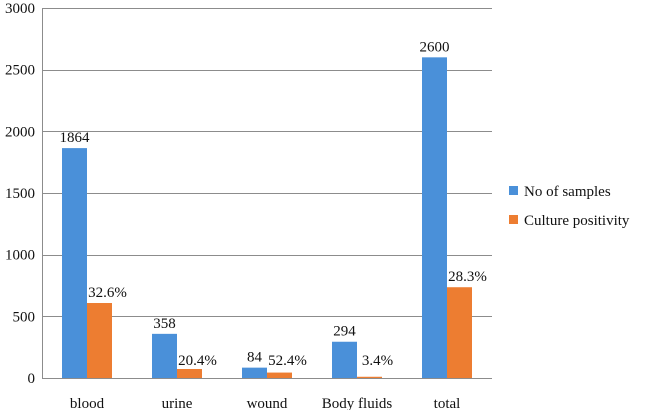 Image resolution: width=645 pixels, height=410 pixels. What do you see at coordinates (87, 403) in the screenshot?
I see `x-tick-label: blood` at bounding box center [87, 403].